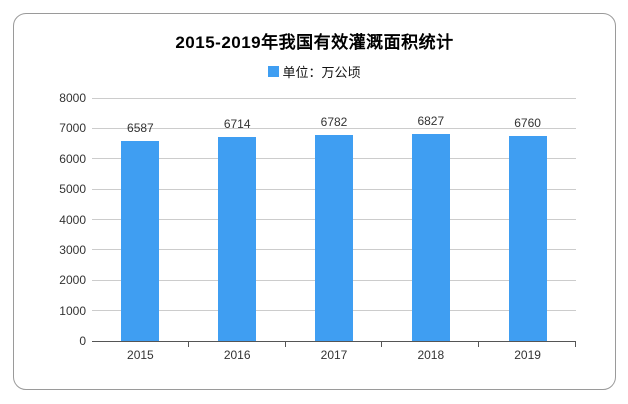 The width and height of the screenshot is (628, 404). Describe the element at coordinates (140, 355) in the screenshot. I see `x-axis-label: 2015` at that location.